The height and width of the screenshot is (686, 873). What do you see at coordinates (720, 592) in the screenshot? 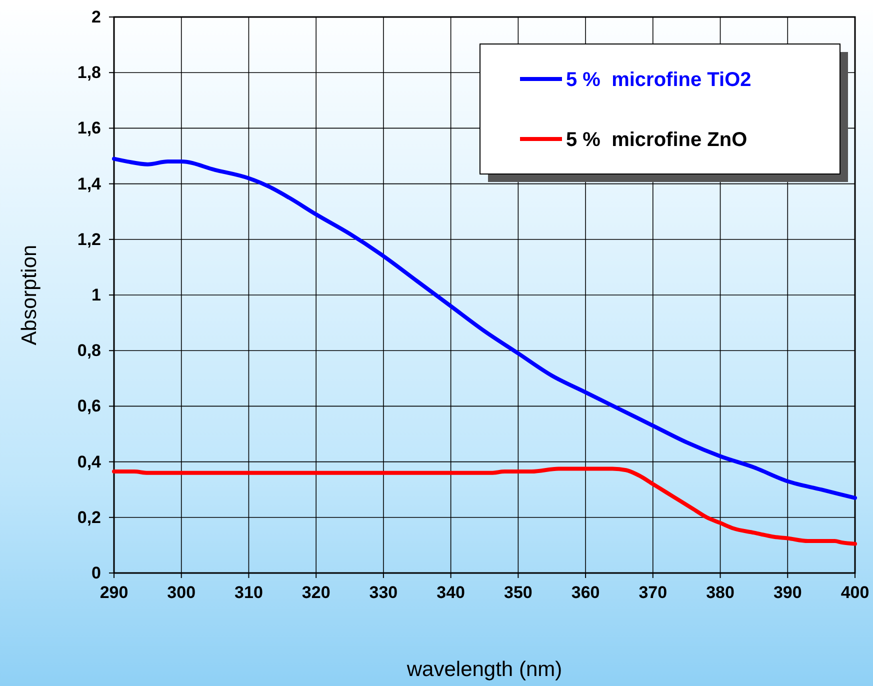
I see `x-tick-label: 380` at bounding box center [720, 592].